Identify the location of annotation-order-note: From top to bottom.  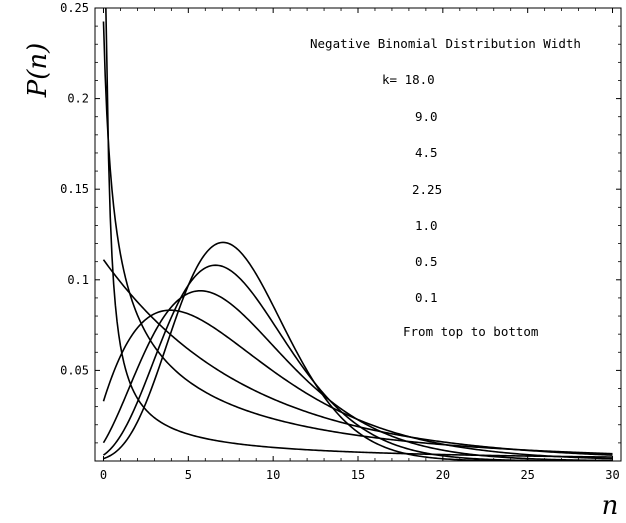
(470, 331).